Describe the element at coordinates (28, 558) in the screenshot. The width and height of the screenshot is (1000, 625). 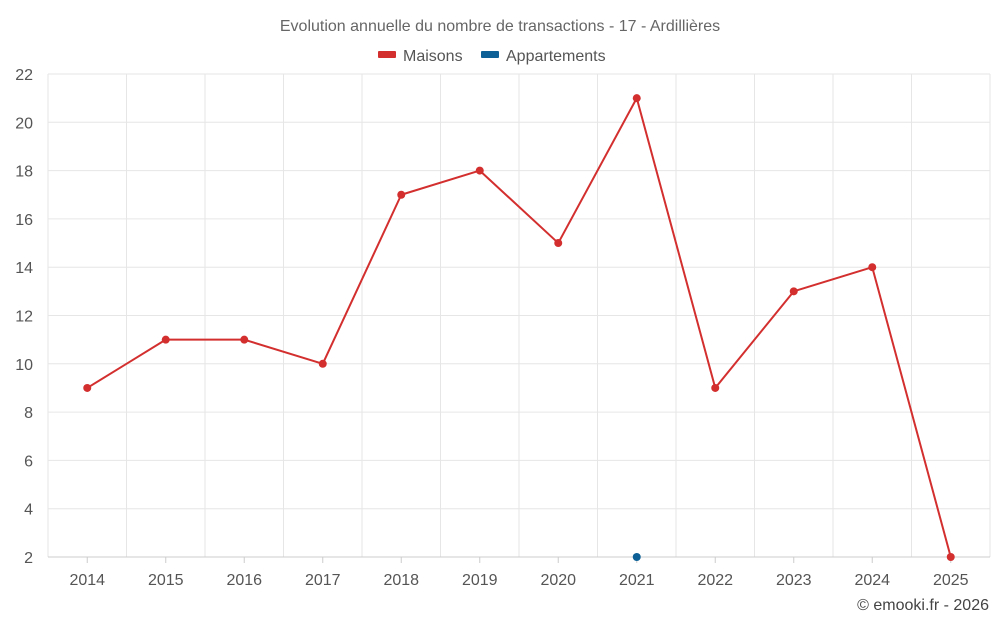
I see `y-tick-label: 2` at that location.